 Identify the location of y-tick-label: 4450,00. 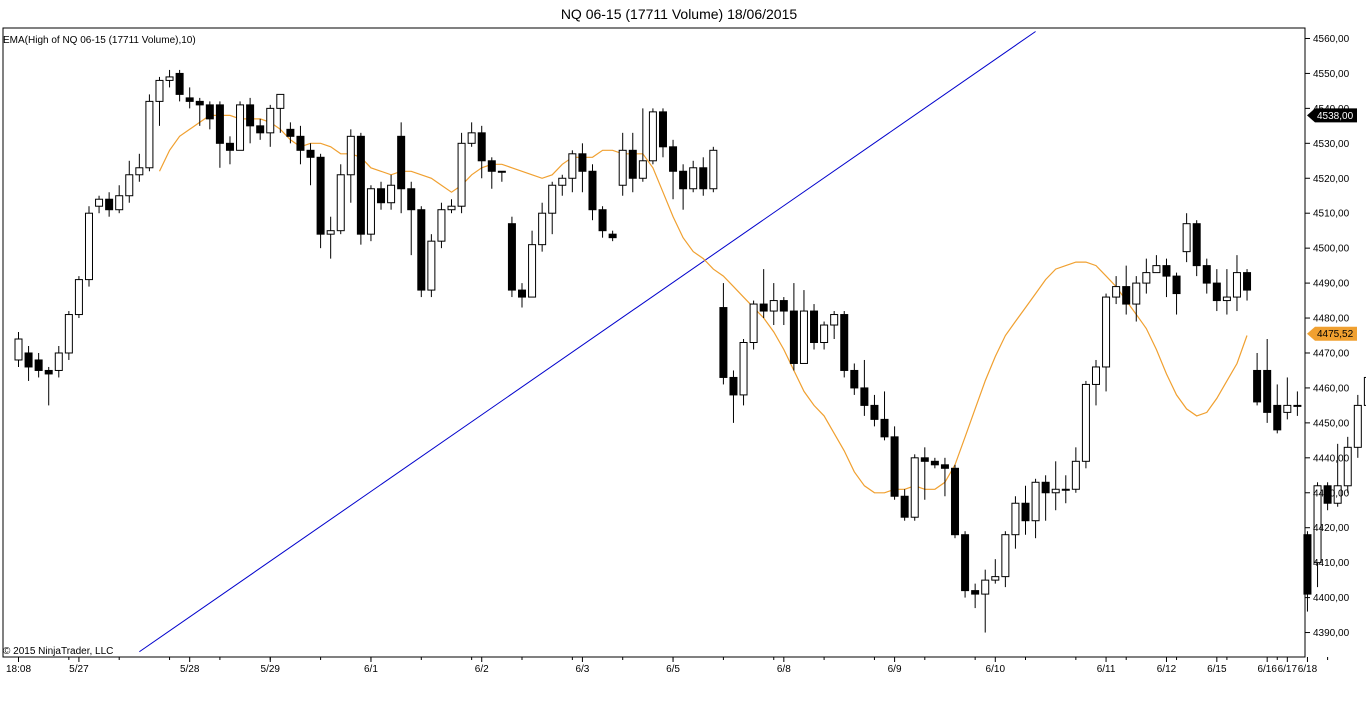
(1331, 423).